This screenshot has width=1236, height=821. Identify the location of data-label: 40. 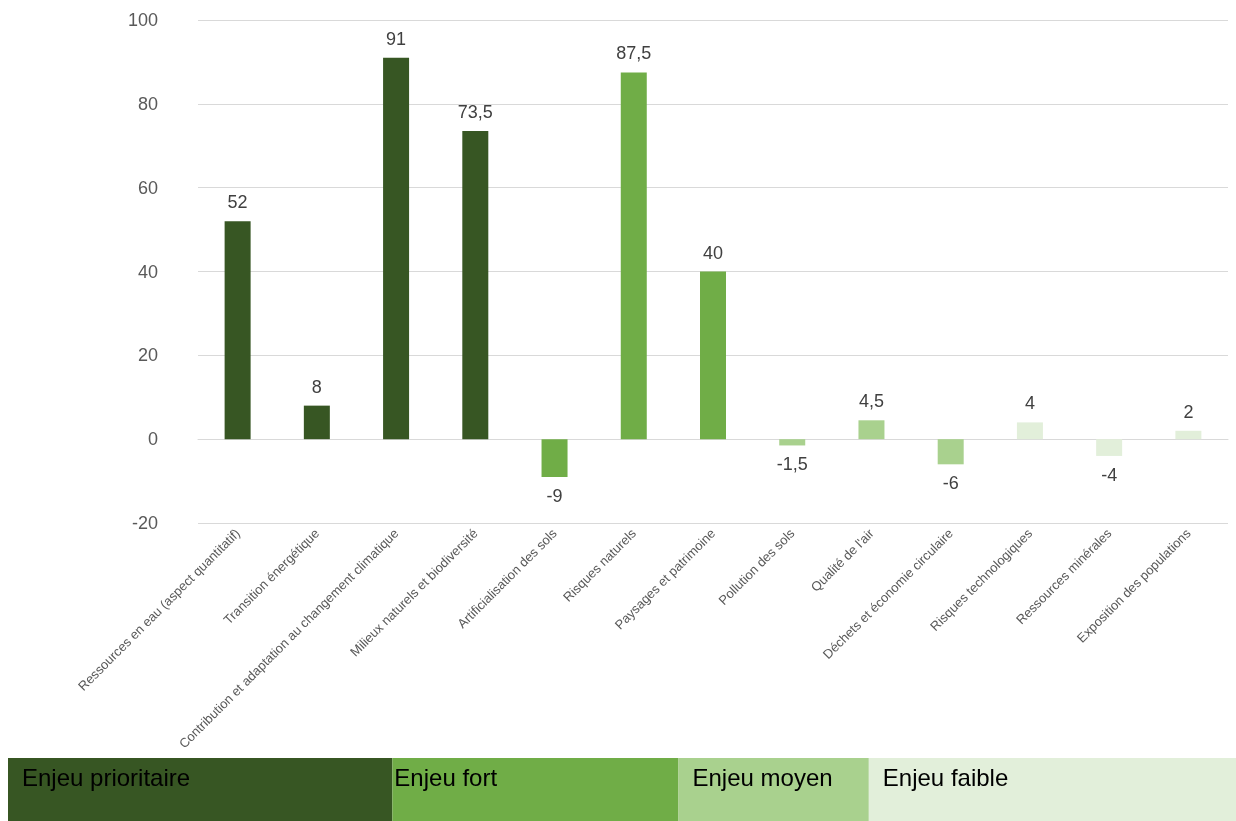
(713, 252).